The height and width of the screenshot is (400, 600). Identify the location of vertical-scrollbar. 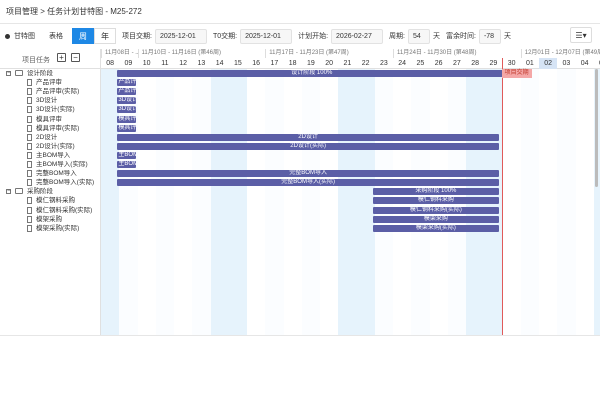
(596, 128).